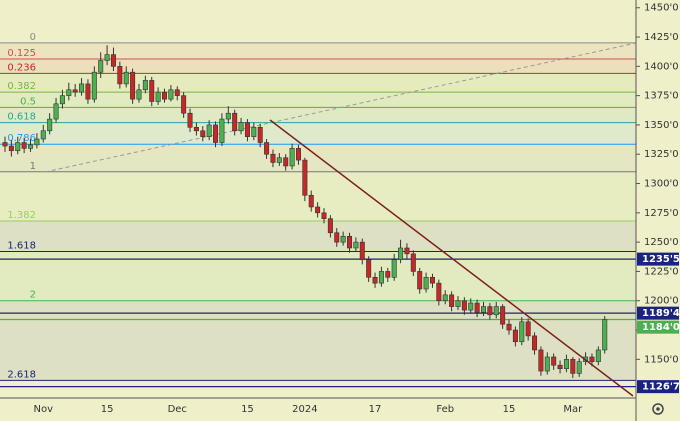 Image resolution: width=680 pixels, height=421 pixels. I want to click on price-tag-label: 1189'4, so click(661, 313).